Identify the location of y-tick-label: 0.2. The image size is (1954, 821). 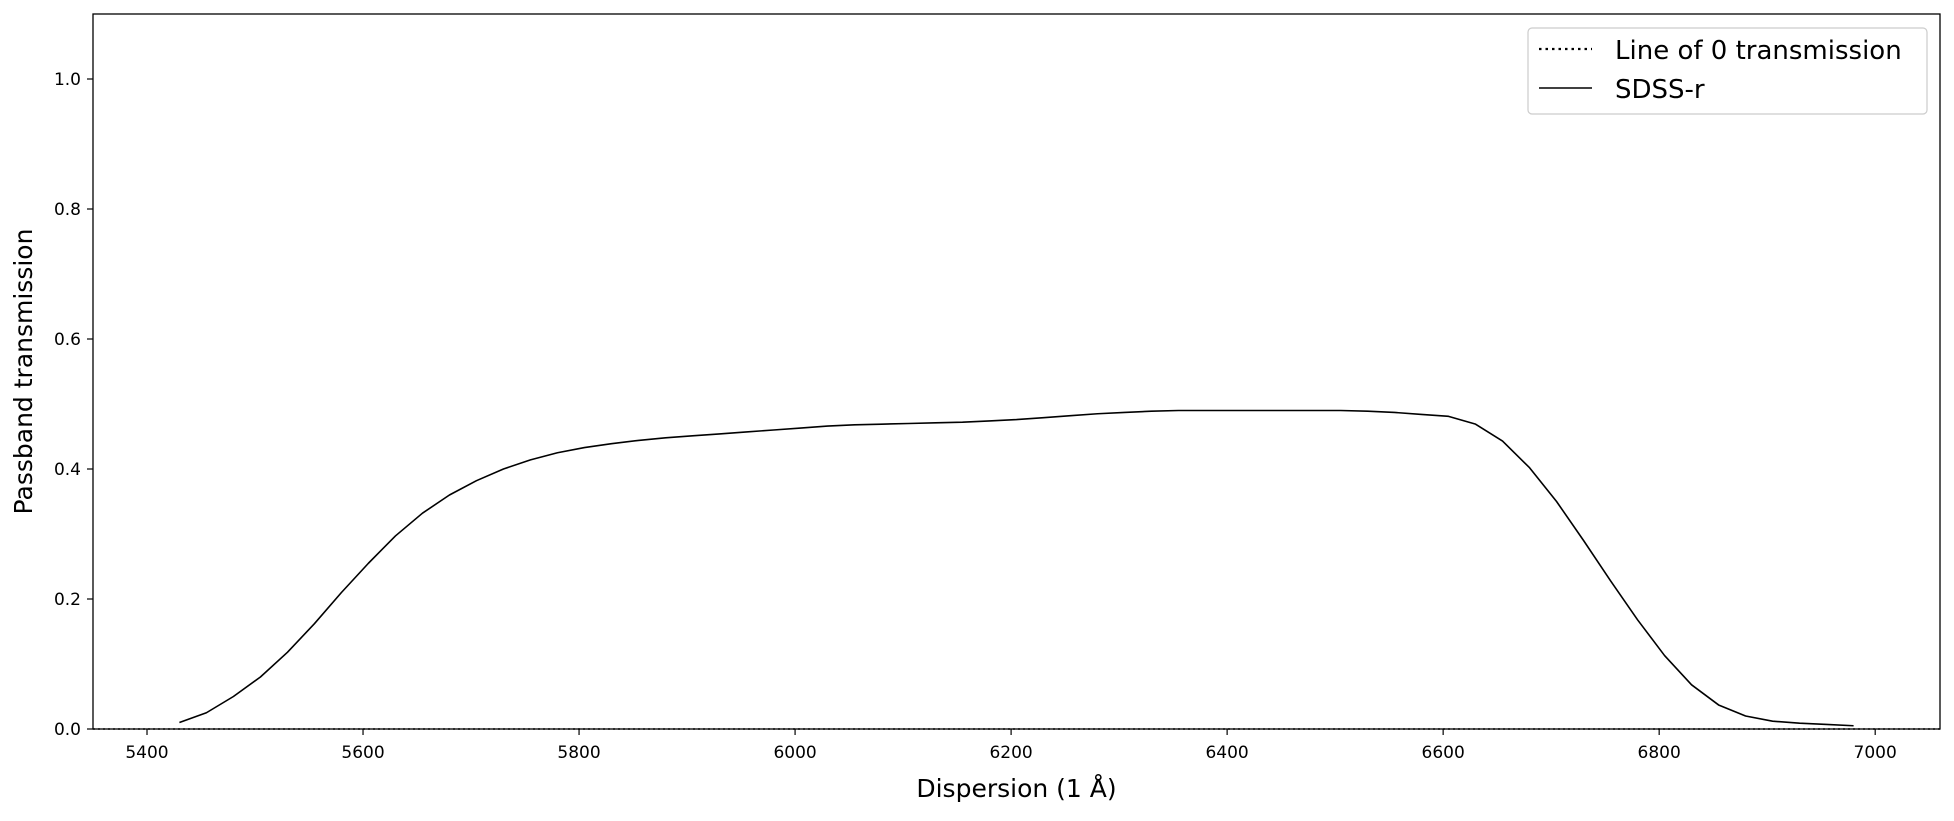
(67, 600).